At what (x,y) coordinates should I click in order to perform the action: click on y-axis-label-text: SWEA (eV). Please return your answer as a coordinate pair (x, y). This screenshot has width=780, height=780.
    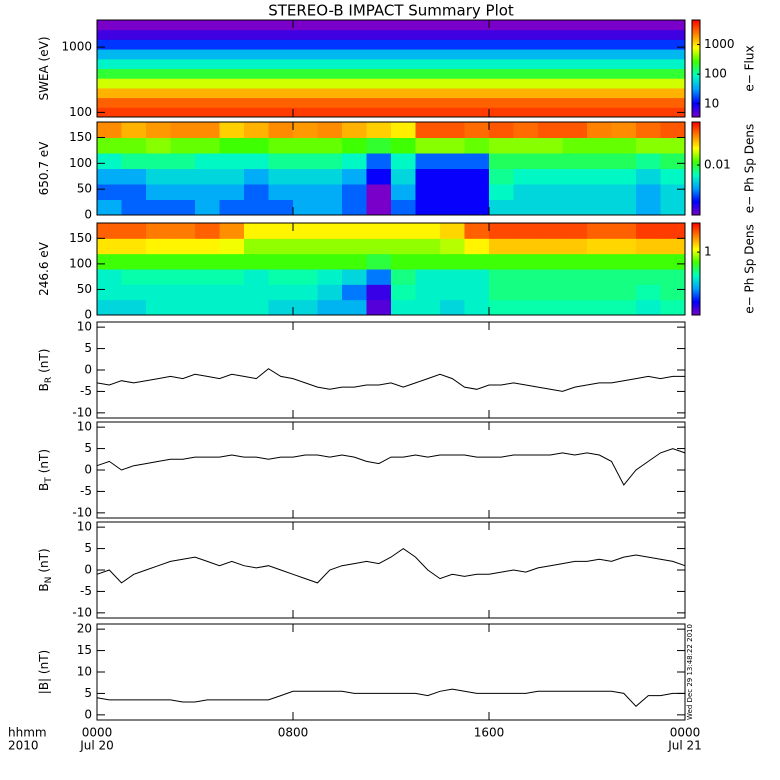
    Looking at the image, I should click on (44, 68).